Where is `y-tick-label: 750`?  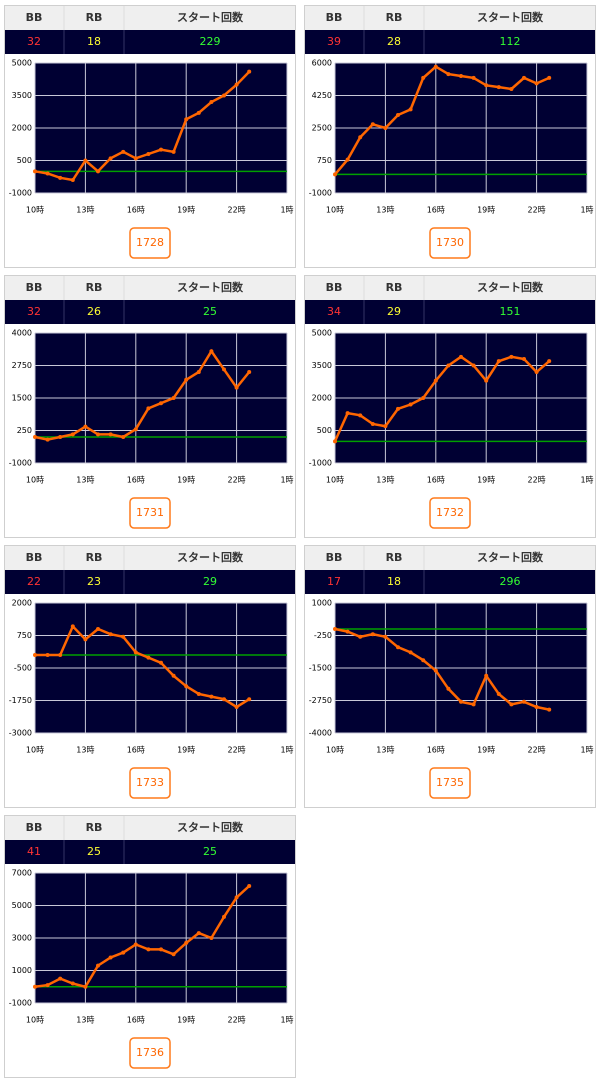 y-tick-label: 750 is located at coordinates (324, 160).